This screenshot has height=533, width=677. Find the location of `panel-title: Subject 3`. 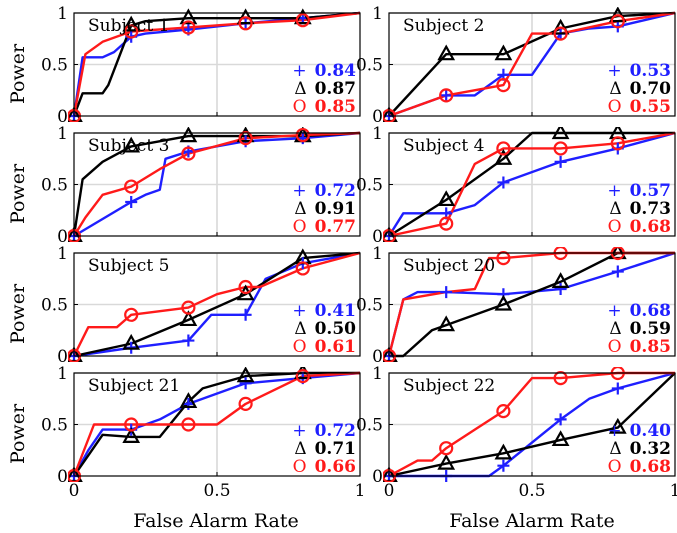

panel-title: Subject 3 is located at coordinates (128, 146).